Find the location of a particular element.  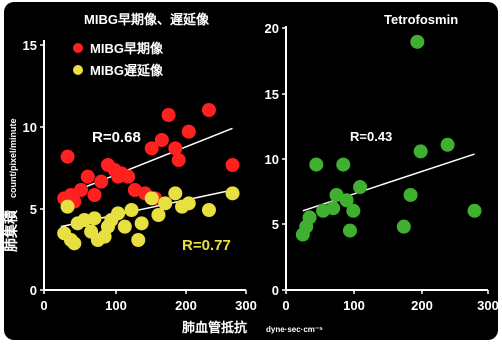

x-axis-label: 肺血管抵抗 is located at coordinates (214, 327).